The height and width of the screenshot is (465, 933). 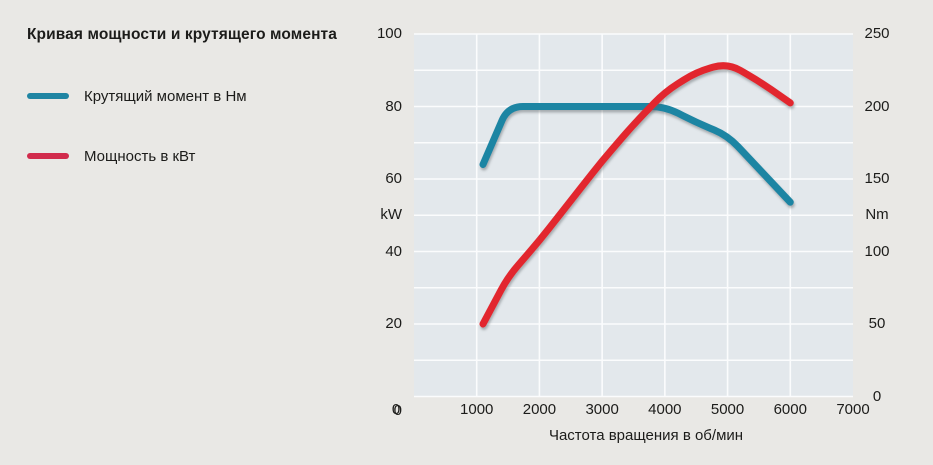 I want to click on legend-item-torque: Крутящий момент в Нм, so click(x=137, y=96).